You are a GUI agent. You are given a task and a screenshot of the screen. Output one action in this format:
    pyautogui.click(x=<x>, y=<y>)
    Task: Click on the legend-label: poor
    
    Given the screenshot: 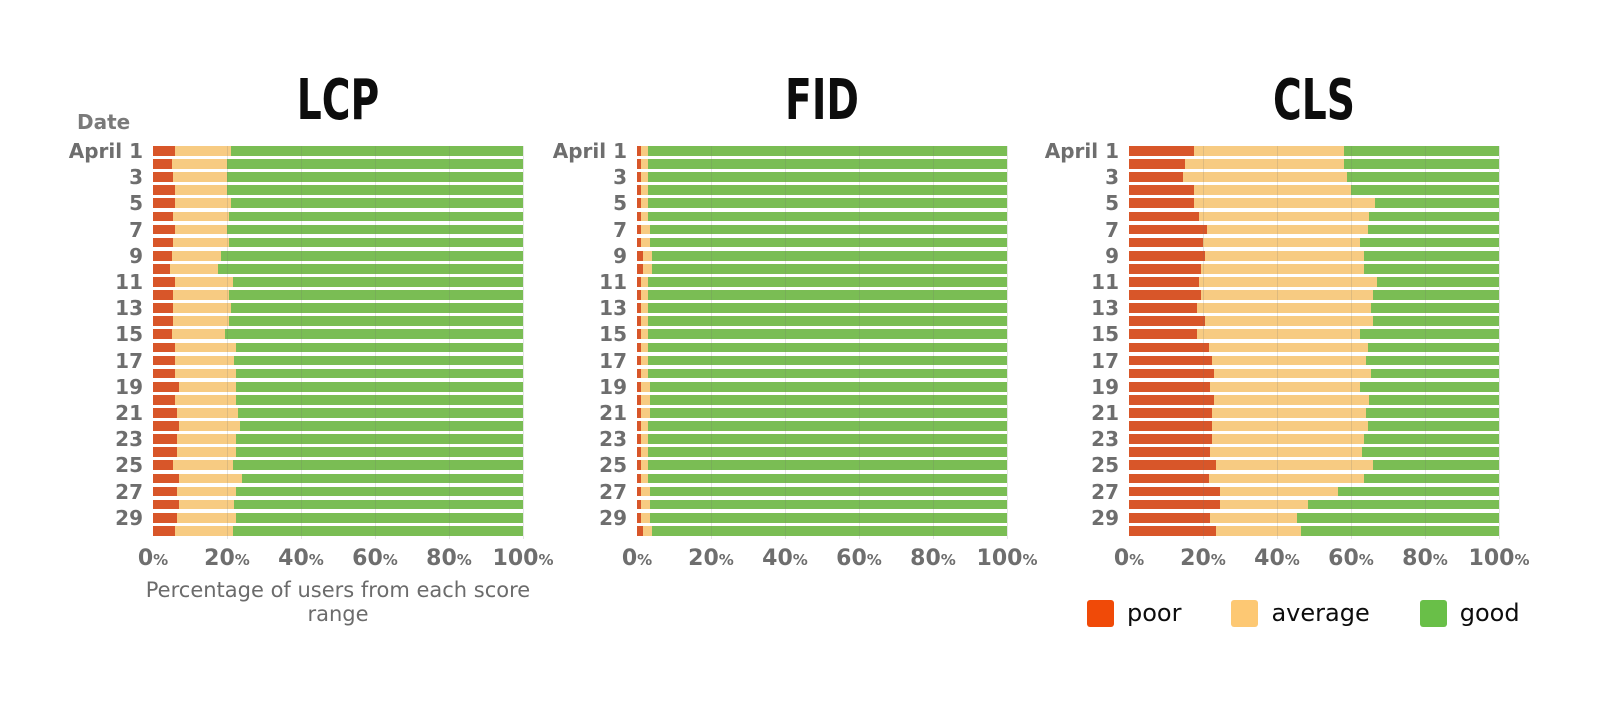 What is the action you would take?
    pyautogui.click(x=1154, y=613)
    